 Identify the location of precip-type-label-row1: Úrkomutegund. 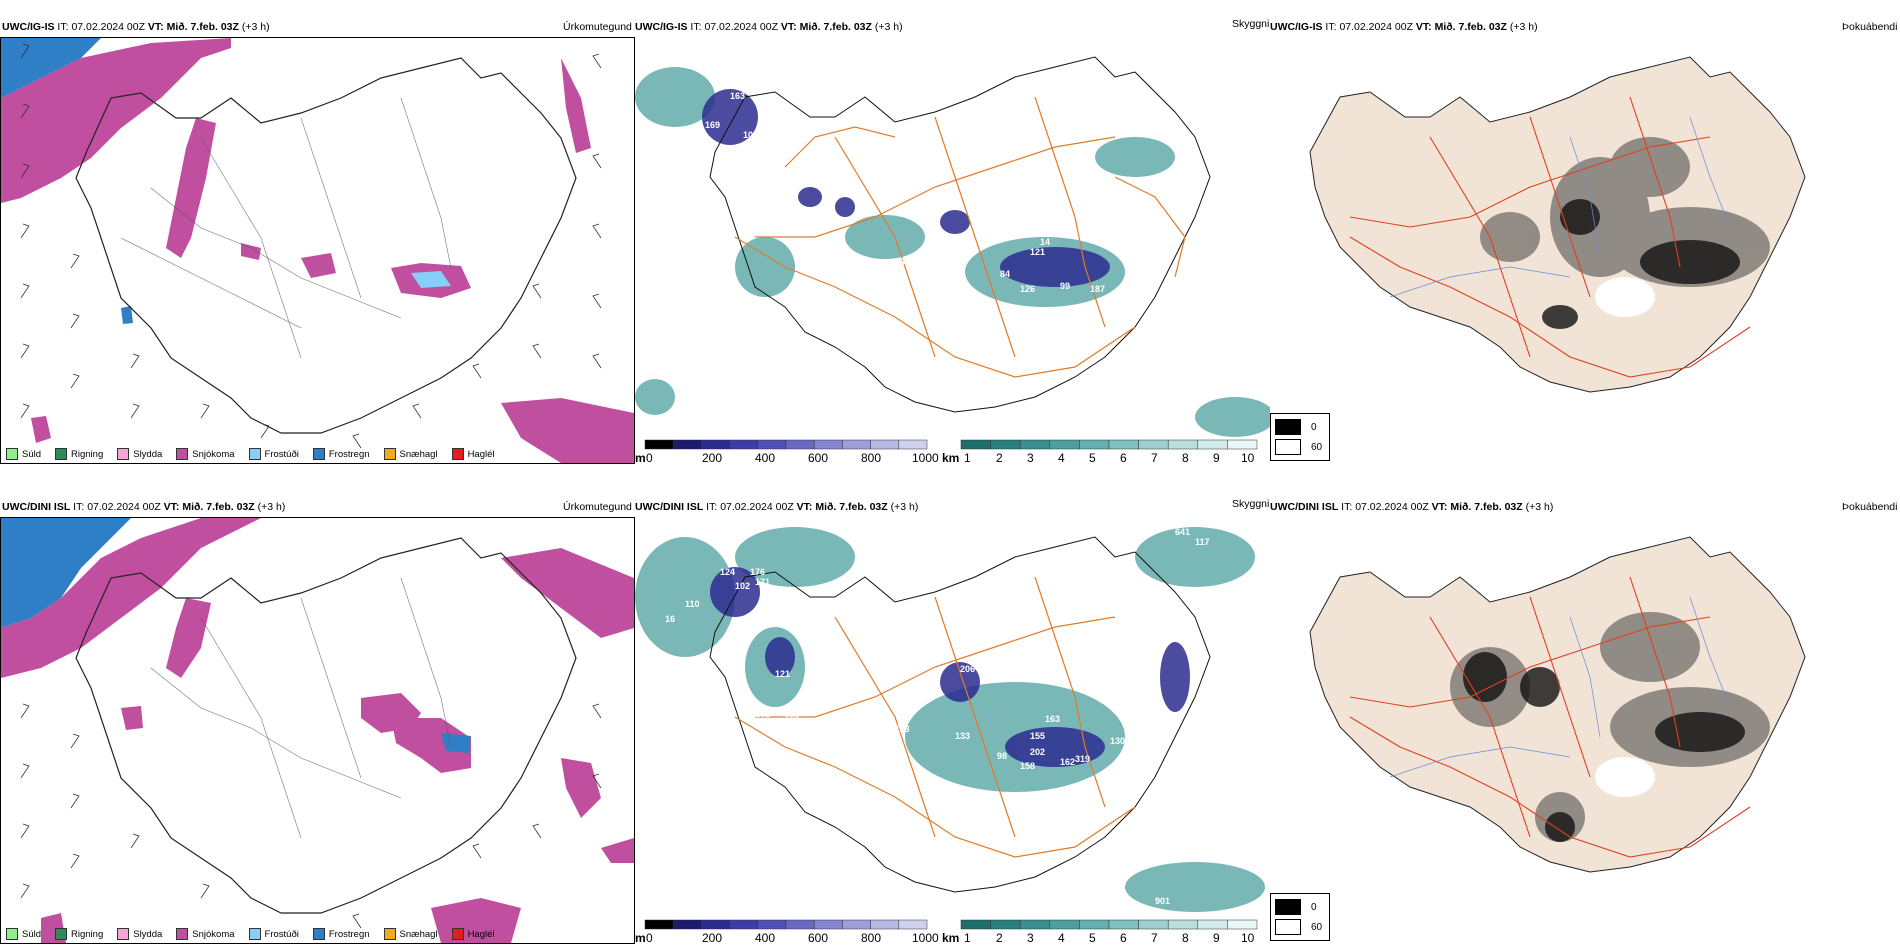
(597, 27).